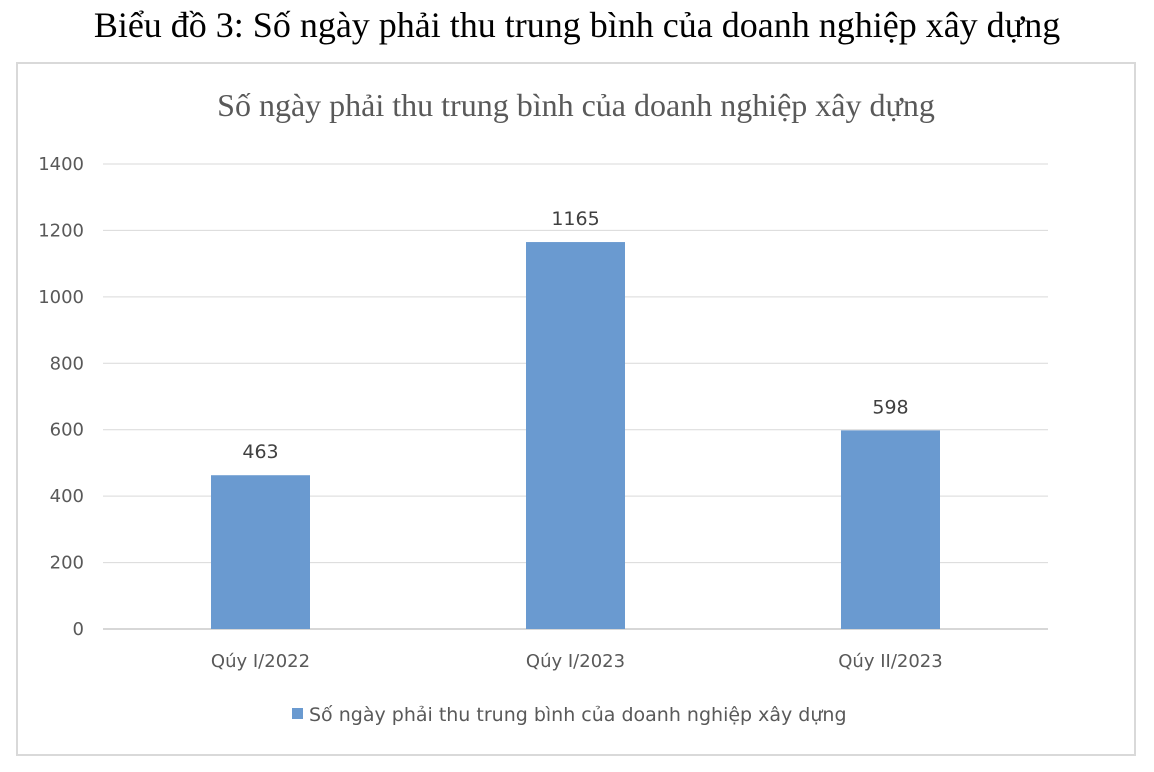 The width and height of the screenshot is (1154, 772). Describe the element at coordinates (67, 563) in the screenshot. I see `y-tick-label: 200` at that location.